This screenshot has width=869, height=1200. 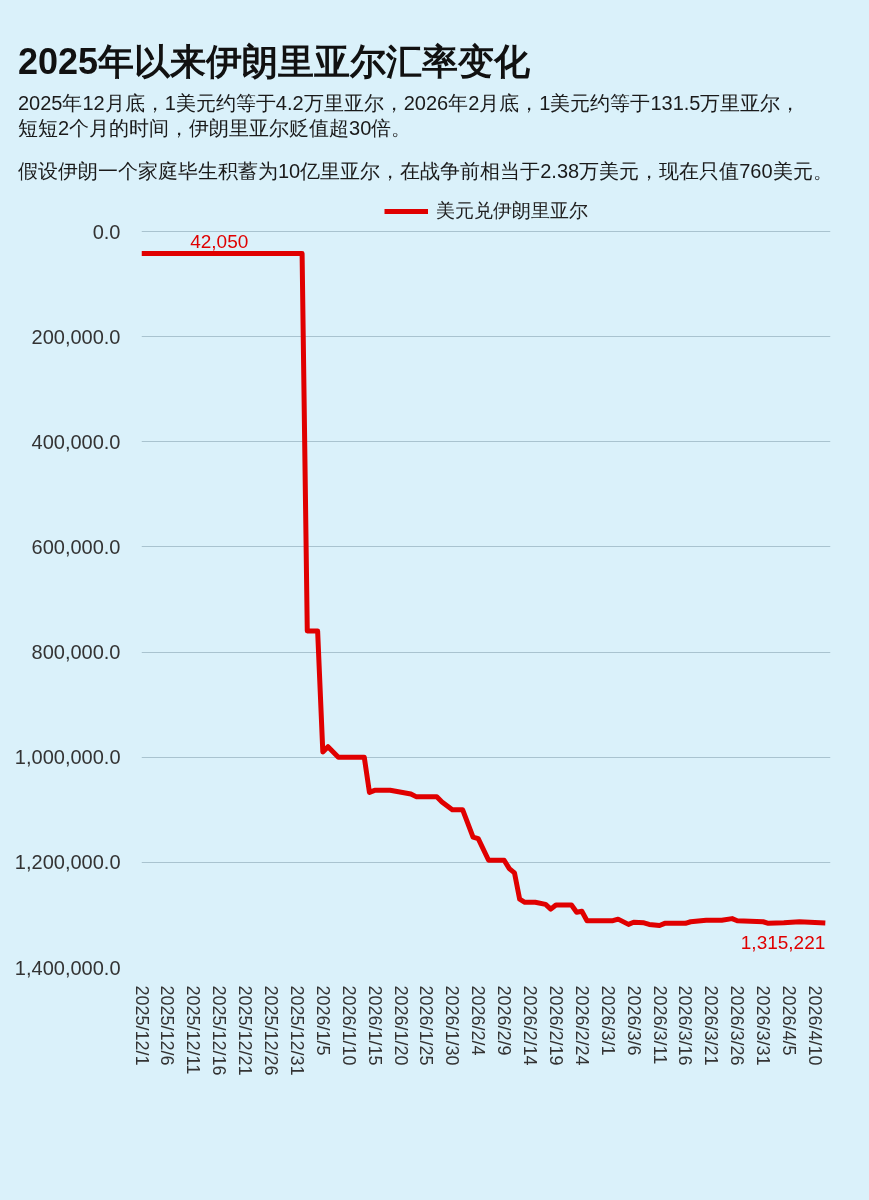 What do you see at coordinates (106, 231) in the screenshot?
I see `y-tick-label: 0.0` at bounding box center [106, 231].